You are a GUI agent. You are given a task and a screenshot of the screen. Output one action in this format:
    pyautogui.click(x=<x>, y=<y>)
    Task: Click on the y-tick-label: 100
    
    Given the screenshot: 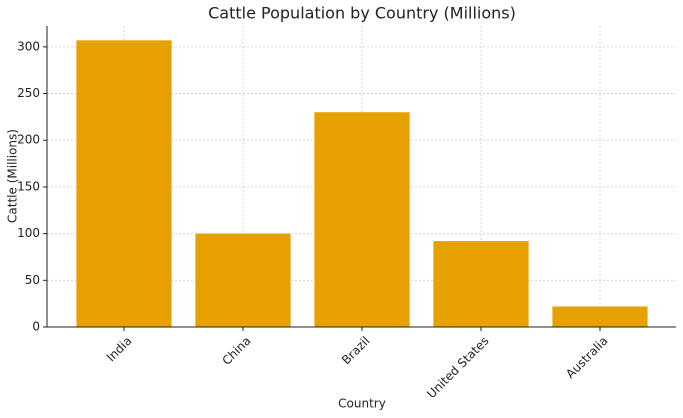 What is the action you would take?
    pyautogui.click(x=28, y=233)
    